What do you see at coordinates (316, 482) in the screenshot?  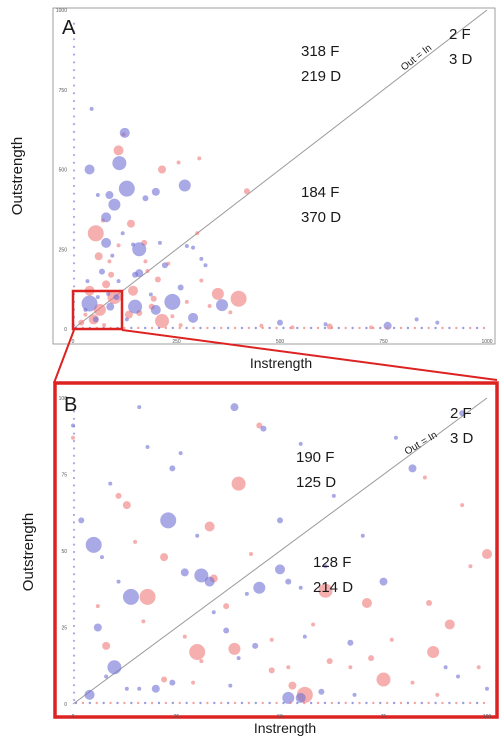 I see `panel-b-annotation-upper-d: 125 D` at bounding box center [316, 482].